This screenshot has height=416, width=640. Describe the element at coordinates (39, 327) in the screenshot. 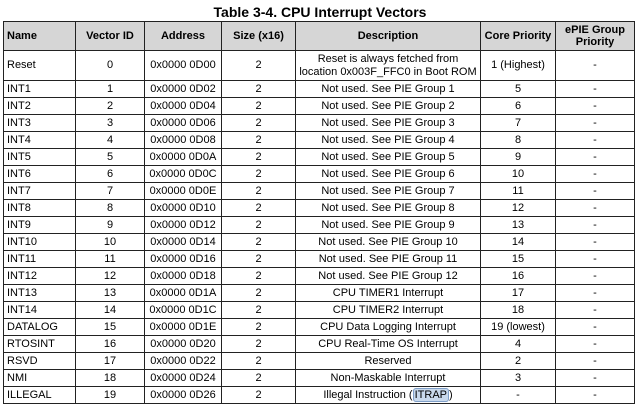

I see `cell-name: DATALOG` at that location.